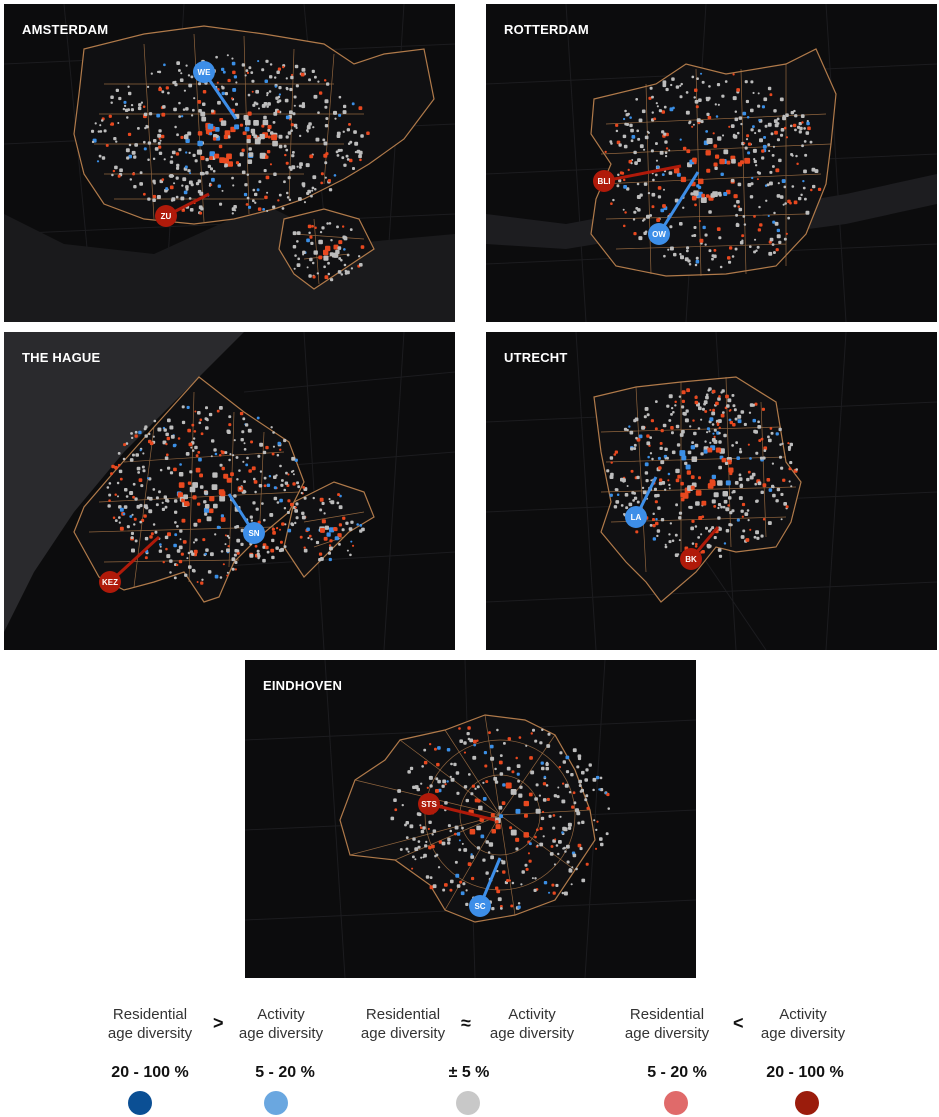 Image resolution: width=939 pixels, height=1117 pixels. Describe the element at coordinates (457, 807) in the screenshot. I see `pin-eindhoven-sts: STS` at that location.